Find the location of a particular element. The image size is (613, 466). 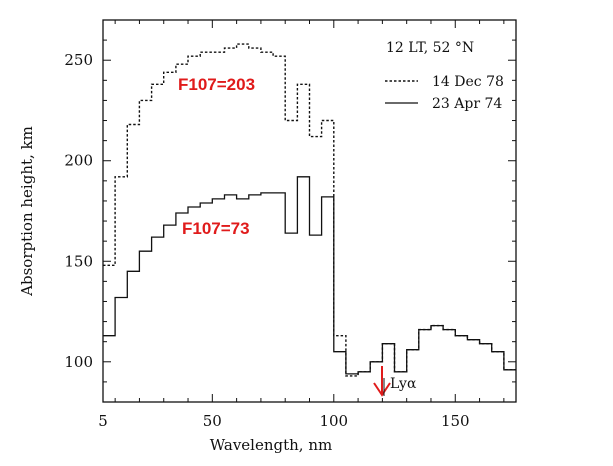

lya-arrow-head is located at coordinates (382, 389).